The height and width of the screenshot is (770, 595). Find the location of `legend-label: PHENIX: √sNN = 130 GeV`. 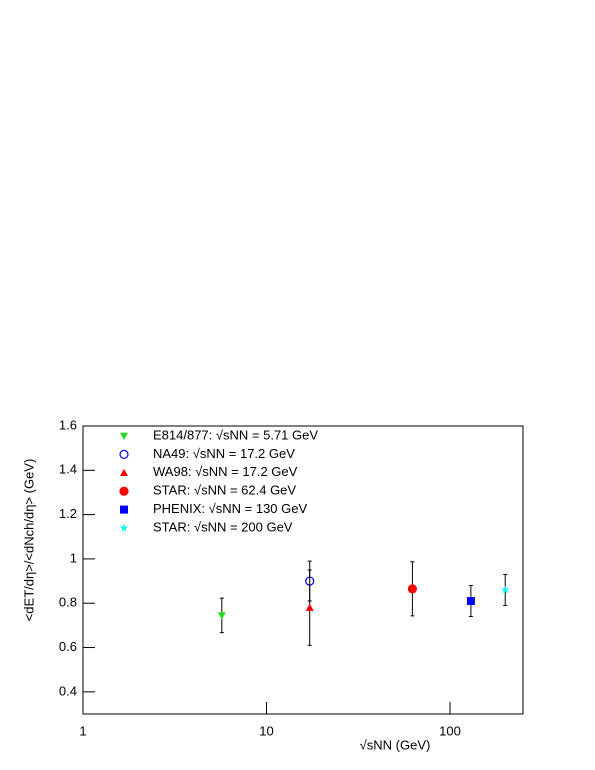

legend-label: PHENIX: √sNN = 130 GeV is located at coordinates (230, 508).